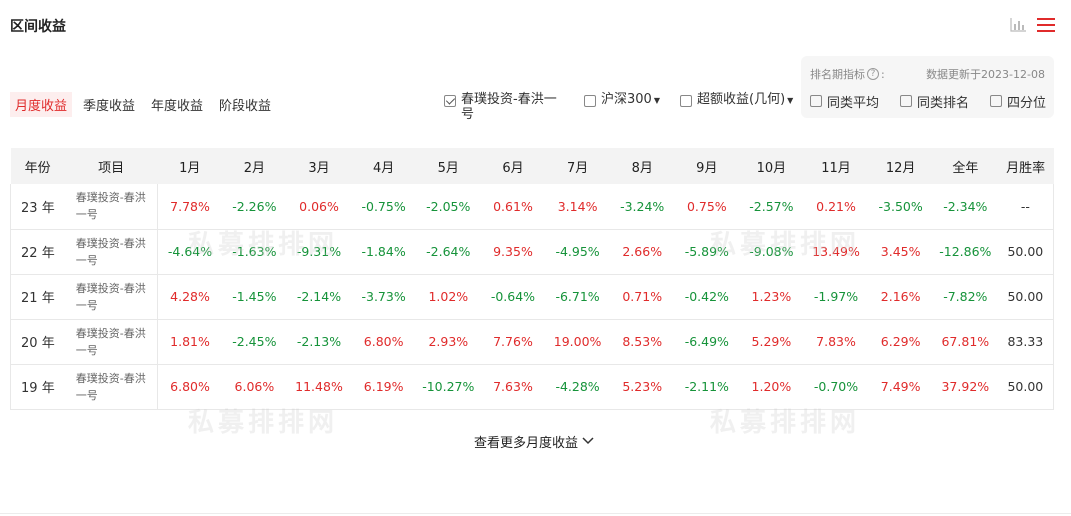 The image size is (1071, 516). I want to click on year-cell: 22 年, so click(37, 252).